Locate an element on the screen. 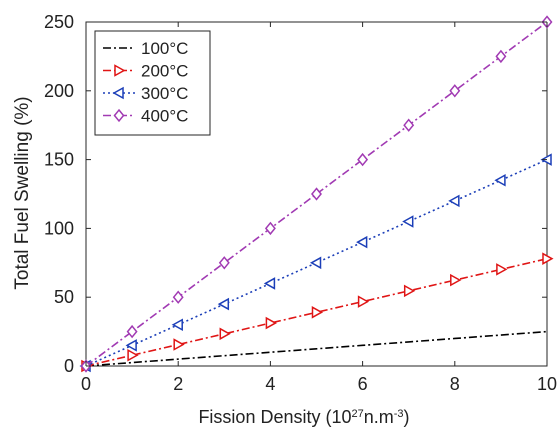 The width and height of the screenshot is (559, 435). y-tick-label: 0 is located at coordinates (69, 366).